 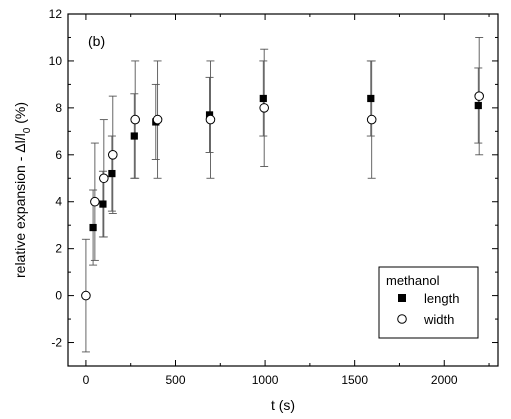 I want to click on y-tick-label: 2, so click(x=58, y=249).